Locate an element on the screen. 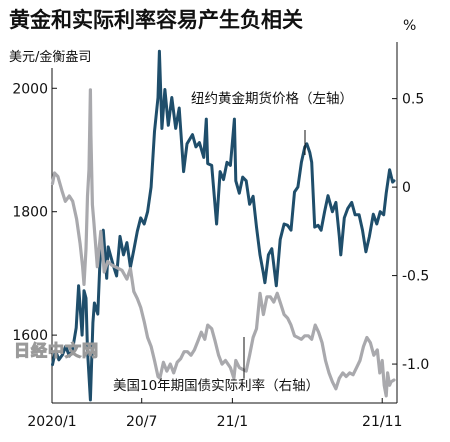 The height and width of the screenshot is (442, 450). x-tick-label: 21/1 is located at coordinates (232, 422).